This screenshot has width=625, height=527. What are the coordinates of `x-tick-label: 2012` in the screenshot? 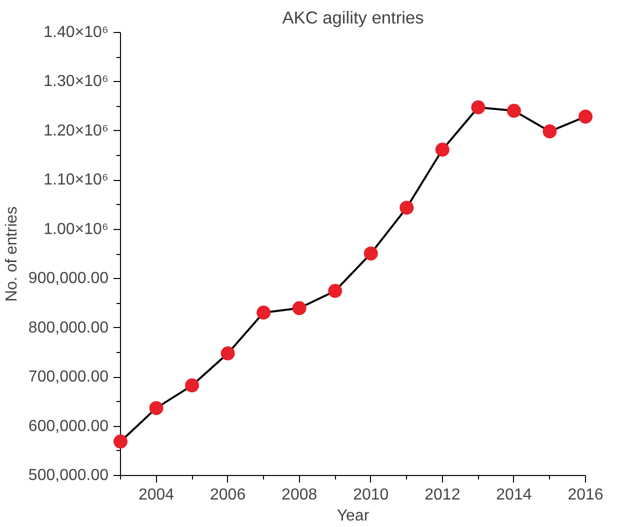 It's located at (442, 495).